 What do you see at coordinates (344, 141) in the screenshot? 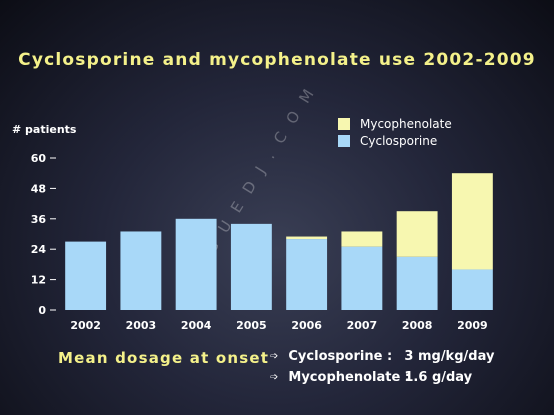
I see `legend-swatch-cyclosporine` at bounding box center [344, 141].